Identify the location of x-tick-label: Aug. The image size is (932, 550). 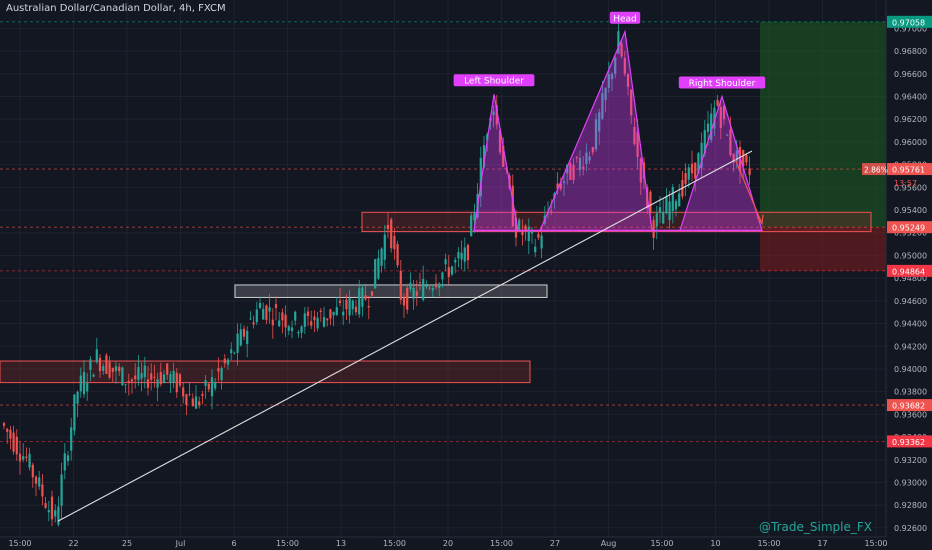
(609, 543).